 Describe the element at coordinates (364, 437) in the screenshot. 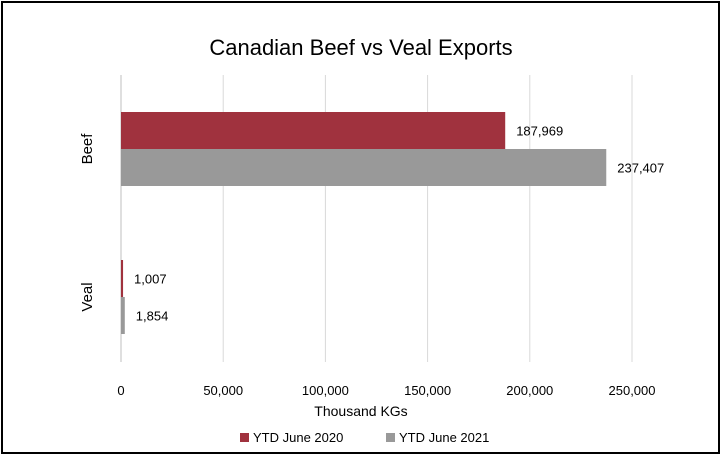

I see `legend: YTD June 2020 YTD June 2021` at that location.